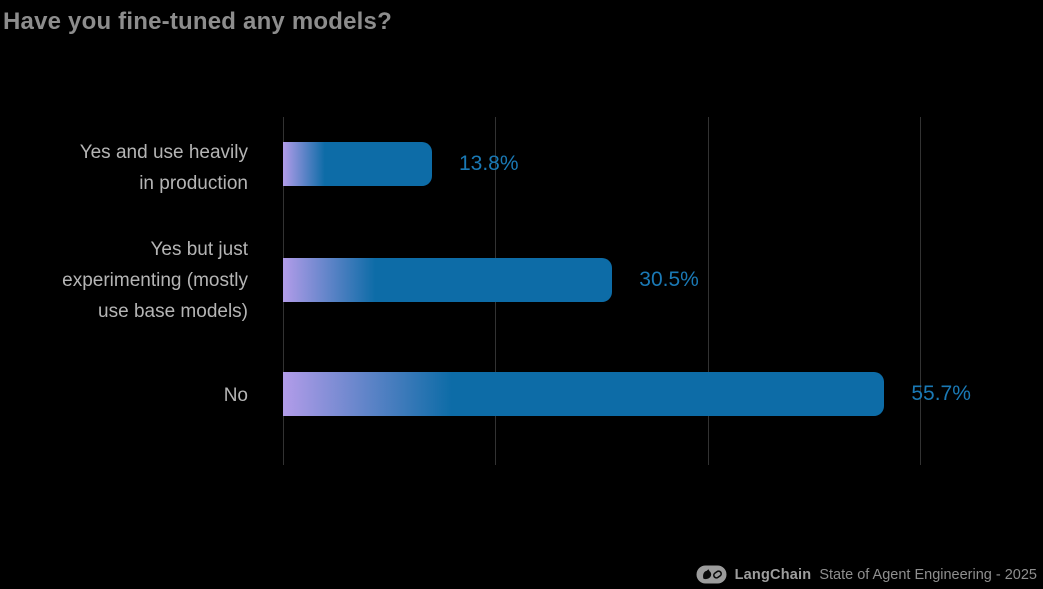 The image size is (1043, 589). Describe the element at coordinates (235, 395) in the screenshot. I see `category-label-line: No` at that location.